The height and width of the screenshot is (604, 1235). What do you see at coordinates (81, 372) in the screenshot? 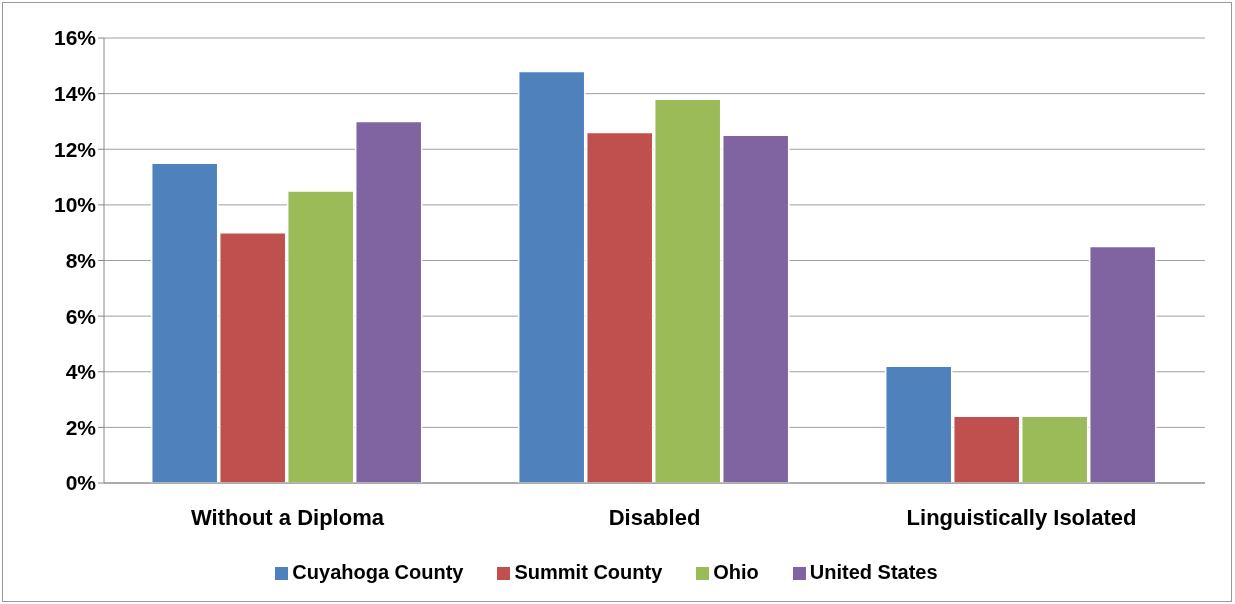
I see `y-tick-label: 4%` at bounding box center [81, 372].